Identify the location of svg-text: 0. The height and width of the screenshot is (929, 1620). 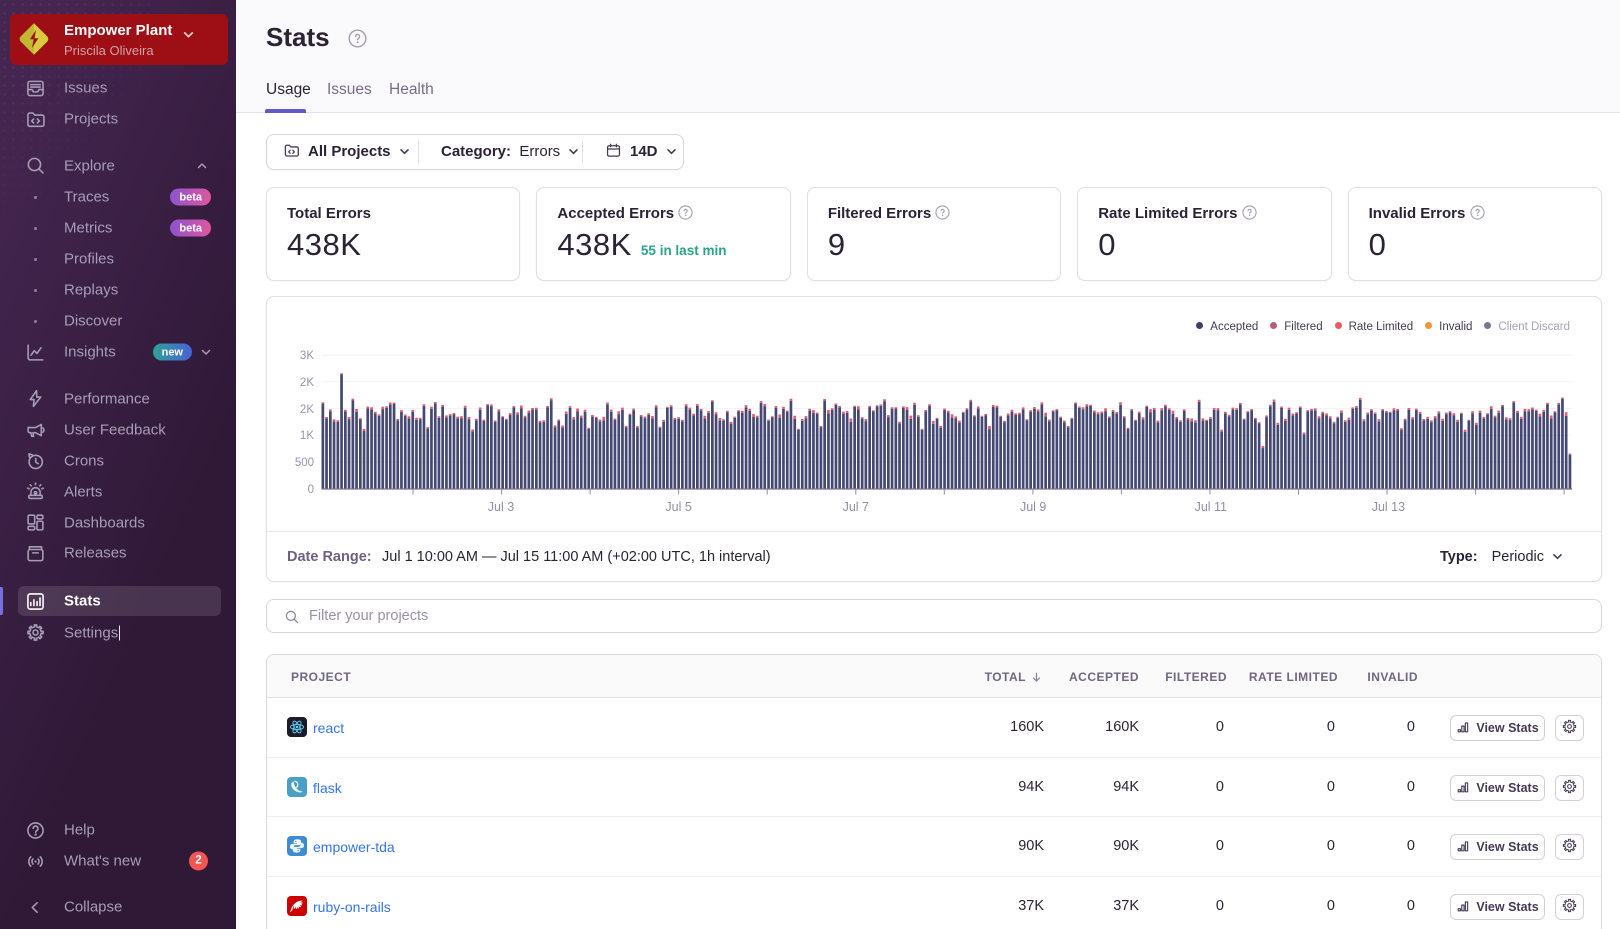
(311, 490).